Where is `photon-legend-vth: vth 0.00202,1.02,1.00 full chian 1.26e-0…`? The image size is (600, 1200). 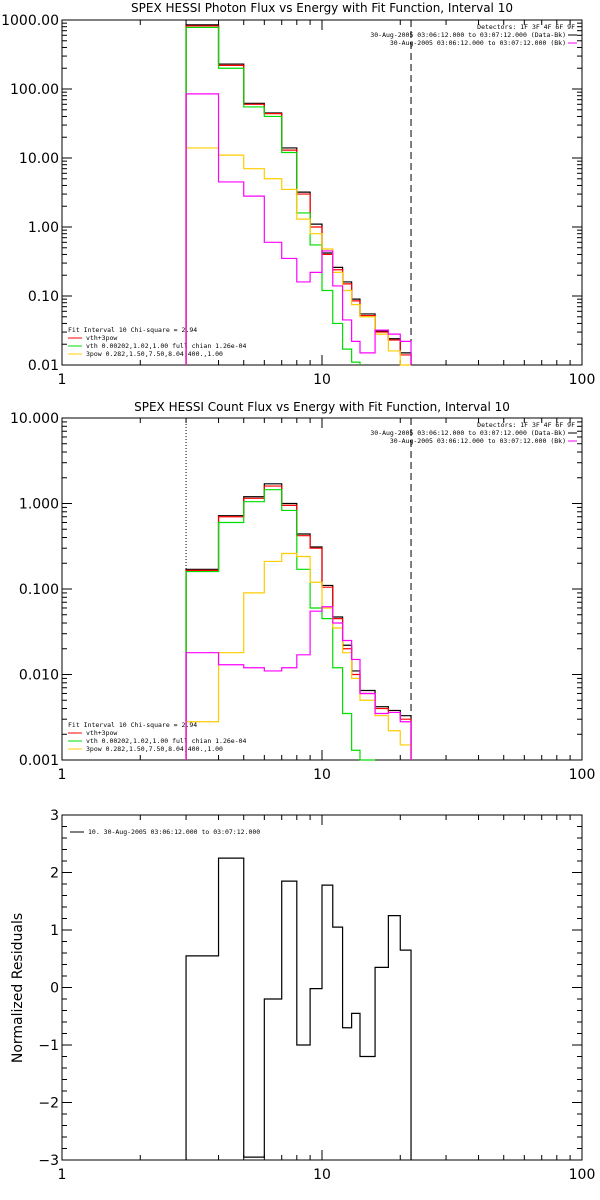
photon-legend-vth: vth 0.00202,1.02,1.00 full chian 1.26e-0… is located at coordinates (166, 346).